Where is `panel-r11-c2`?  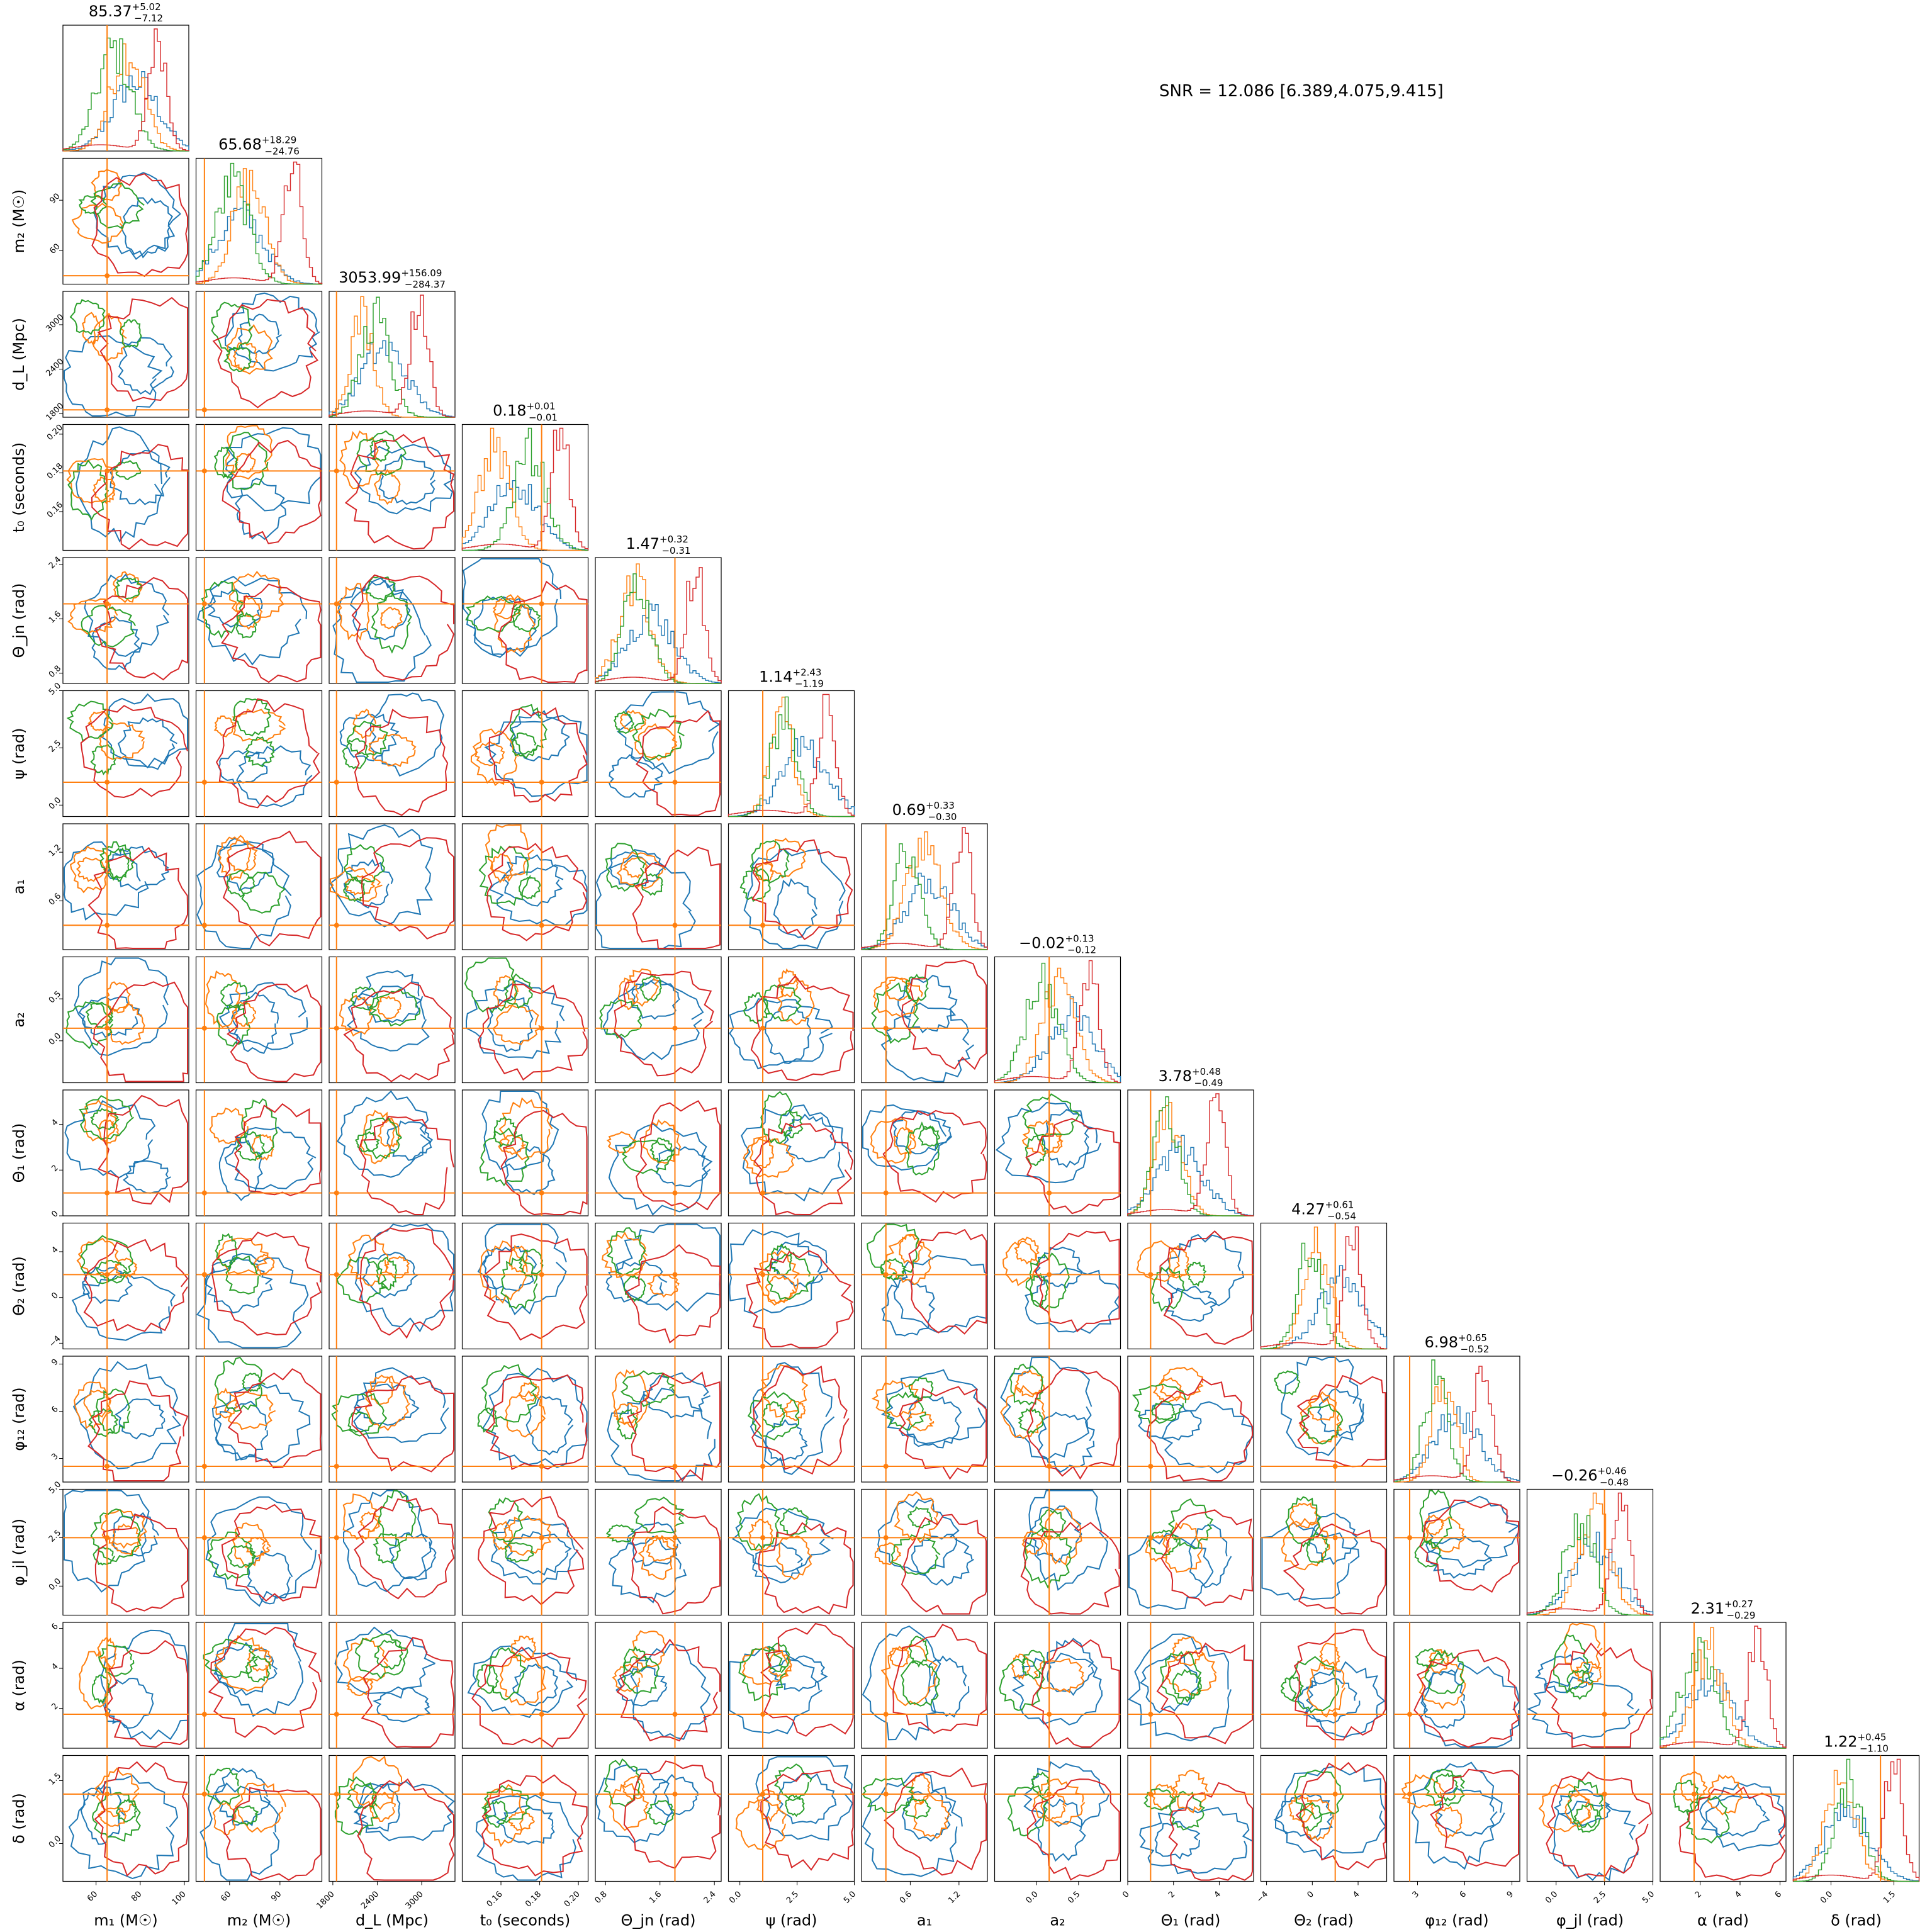
panel-r11-c2 is located at coordinates (392, 1552).